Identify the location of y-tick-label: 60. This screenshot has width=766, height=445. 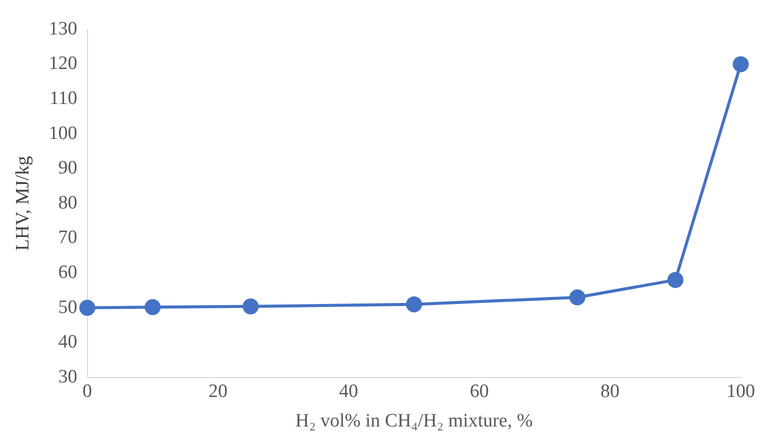
(68, 272).